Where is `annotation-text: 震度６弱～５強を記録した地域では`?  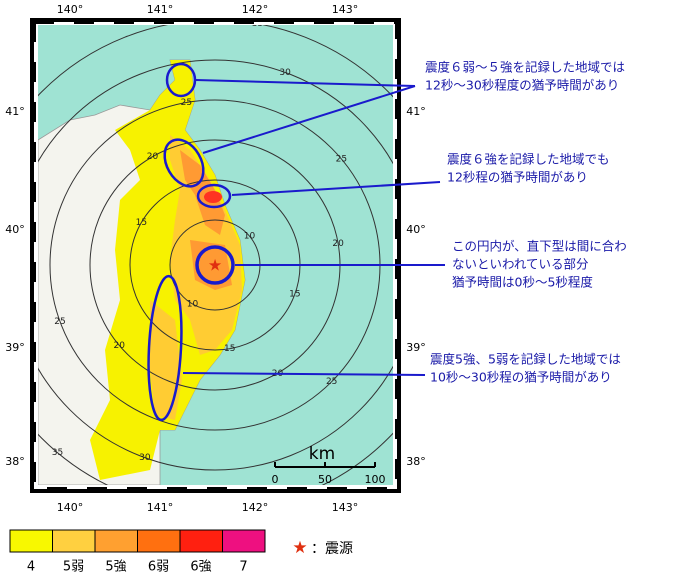
annotation-text: 震度６弱～５強を記録した地域では is located at coordinates (525, 67).